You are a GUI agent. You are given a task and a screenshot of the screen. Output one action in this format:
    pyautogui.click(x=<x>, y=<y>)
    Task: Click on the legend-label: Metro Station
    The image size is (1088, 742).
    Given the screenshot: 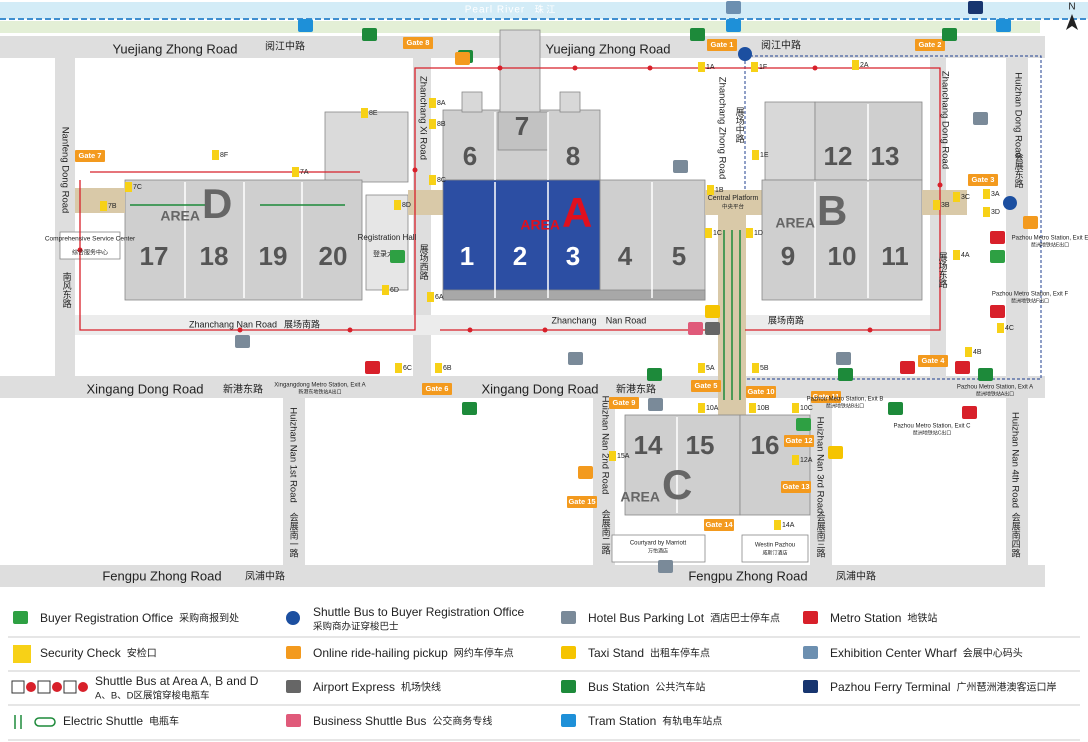 What is the action you would take?
    pyautogui.click(x=865, y=618)
    